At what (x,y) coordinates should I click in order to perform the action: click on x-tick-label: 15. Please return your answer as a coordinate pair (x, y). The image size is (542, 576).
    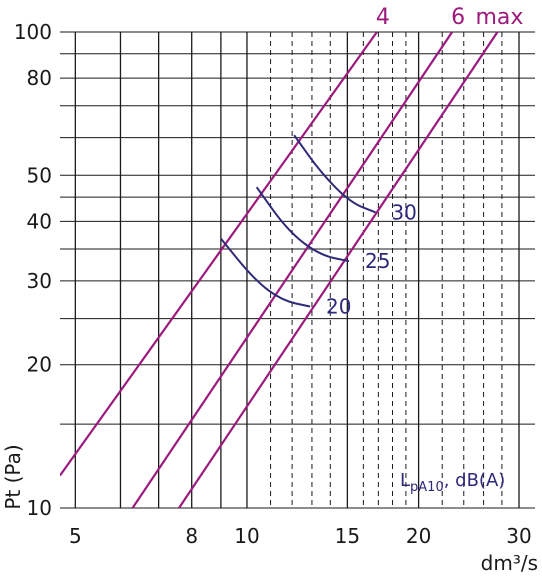
    Looking at the image, I should click on (347, 536).